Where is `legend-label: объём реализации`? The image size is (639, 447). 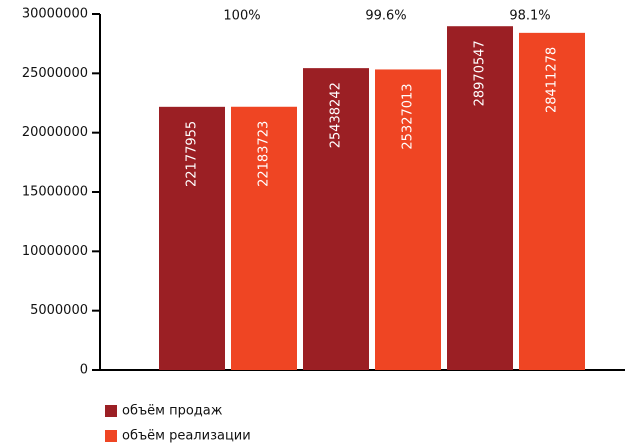
legend-label: объём реализации is located at coordinates (186, 436).